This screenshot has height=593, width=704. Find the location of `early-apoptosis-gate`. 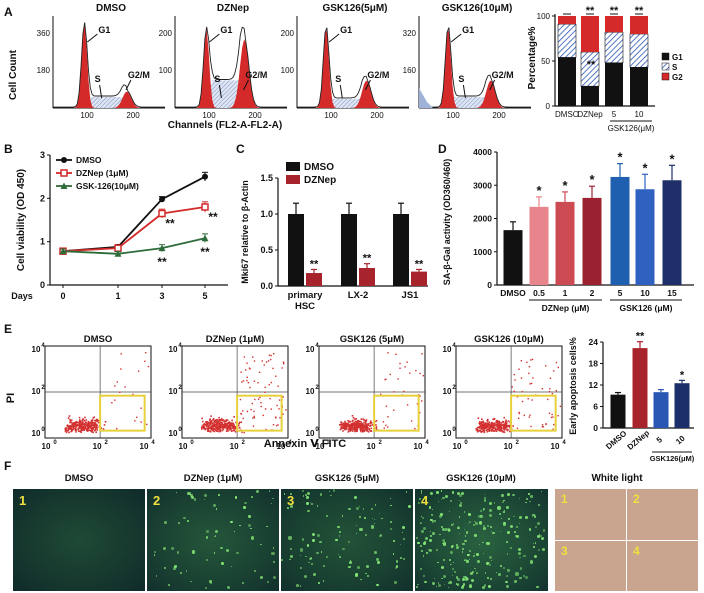

early-apoptosis-gate is located at coordinates (396, 413).